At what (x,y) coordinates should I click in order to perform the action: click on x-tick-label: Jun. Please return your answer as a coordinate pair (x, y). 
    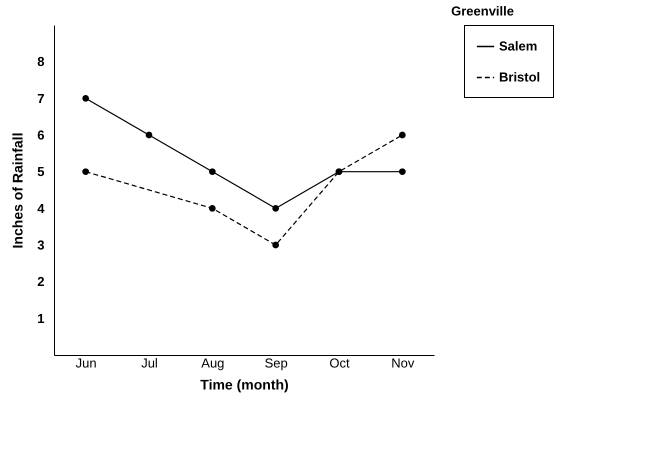
    Looking at the image, I should click on (86, 363).